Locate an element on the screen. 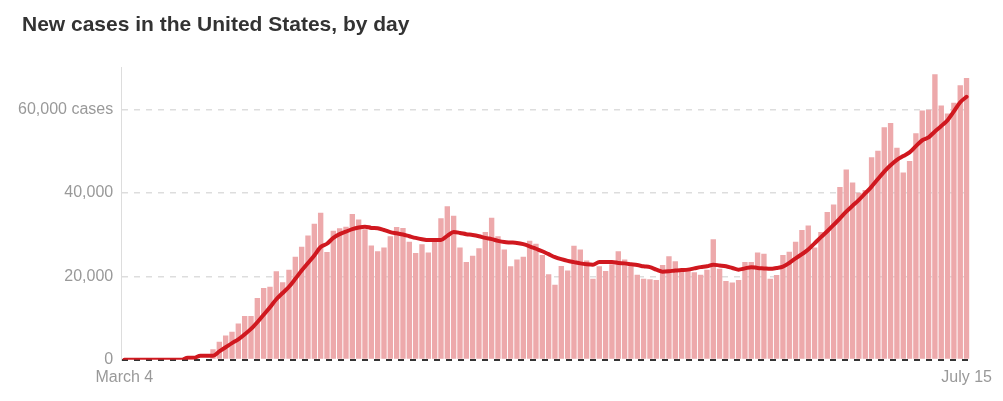 The width and height of the screenshot is (1003, 401). x-tick-label: March 4 is located at coordinates (124, 376).